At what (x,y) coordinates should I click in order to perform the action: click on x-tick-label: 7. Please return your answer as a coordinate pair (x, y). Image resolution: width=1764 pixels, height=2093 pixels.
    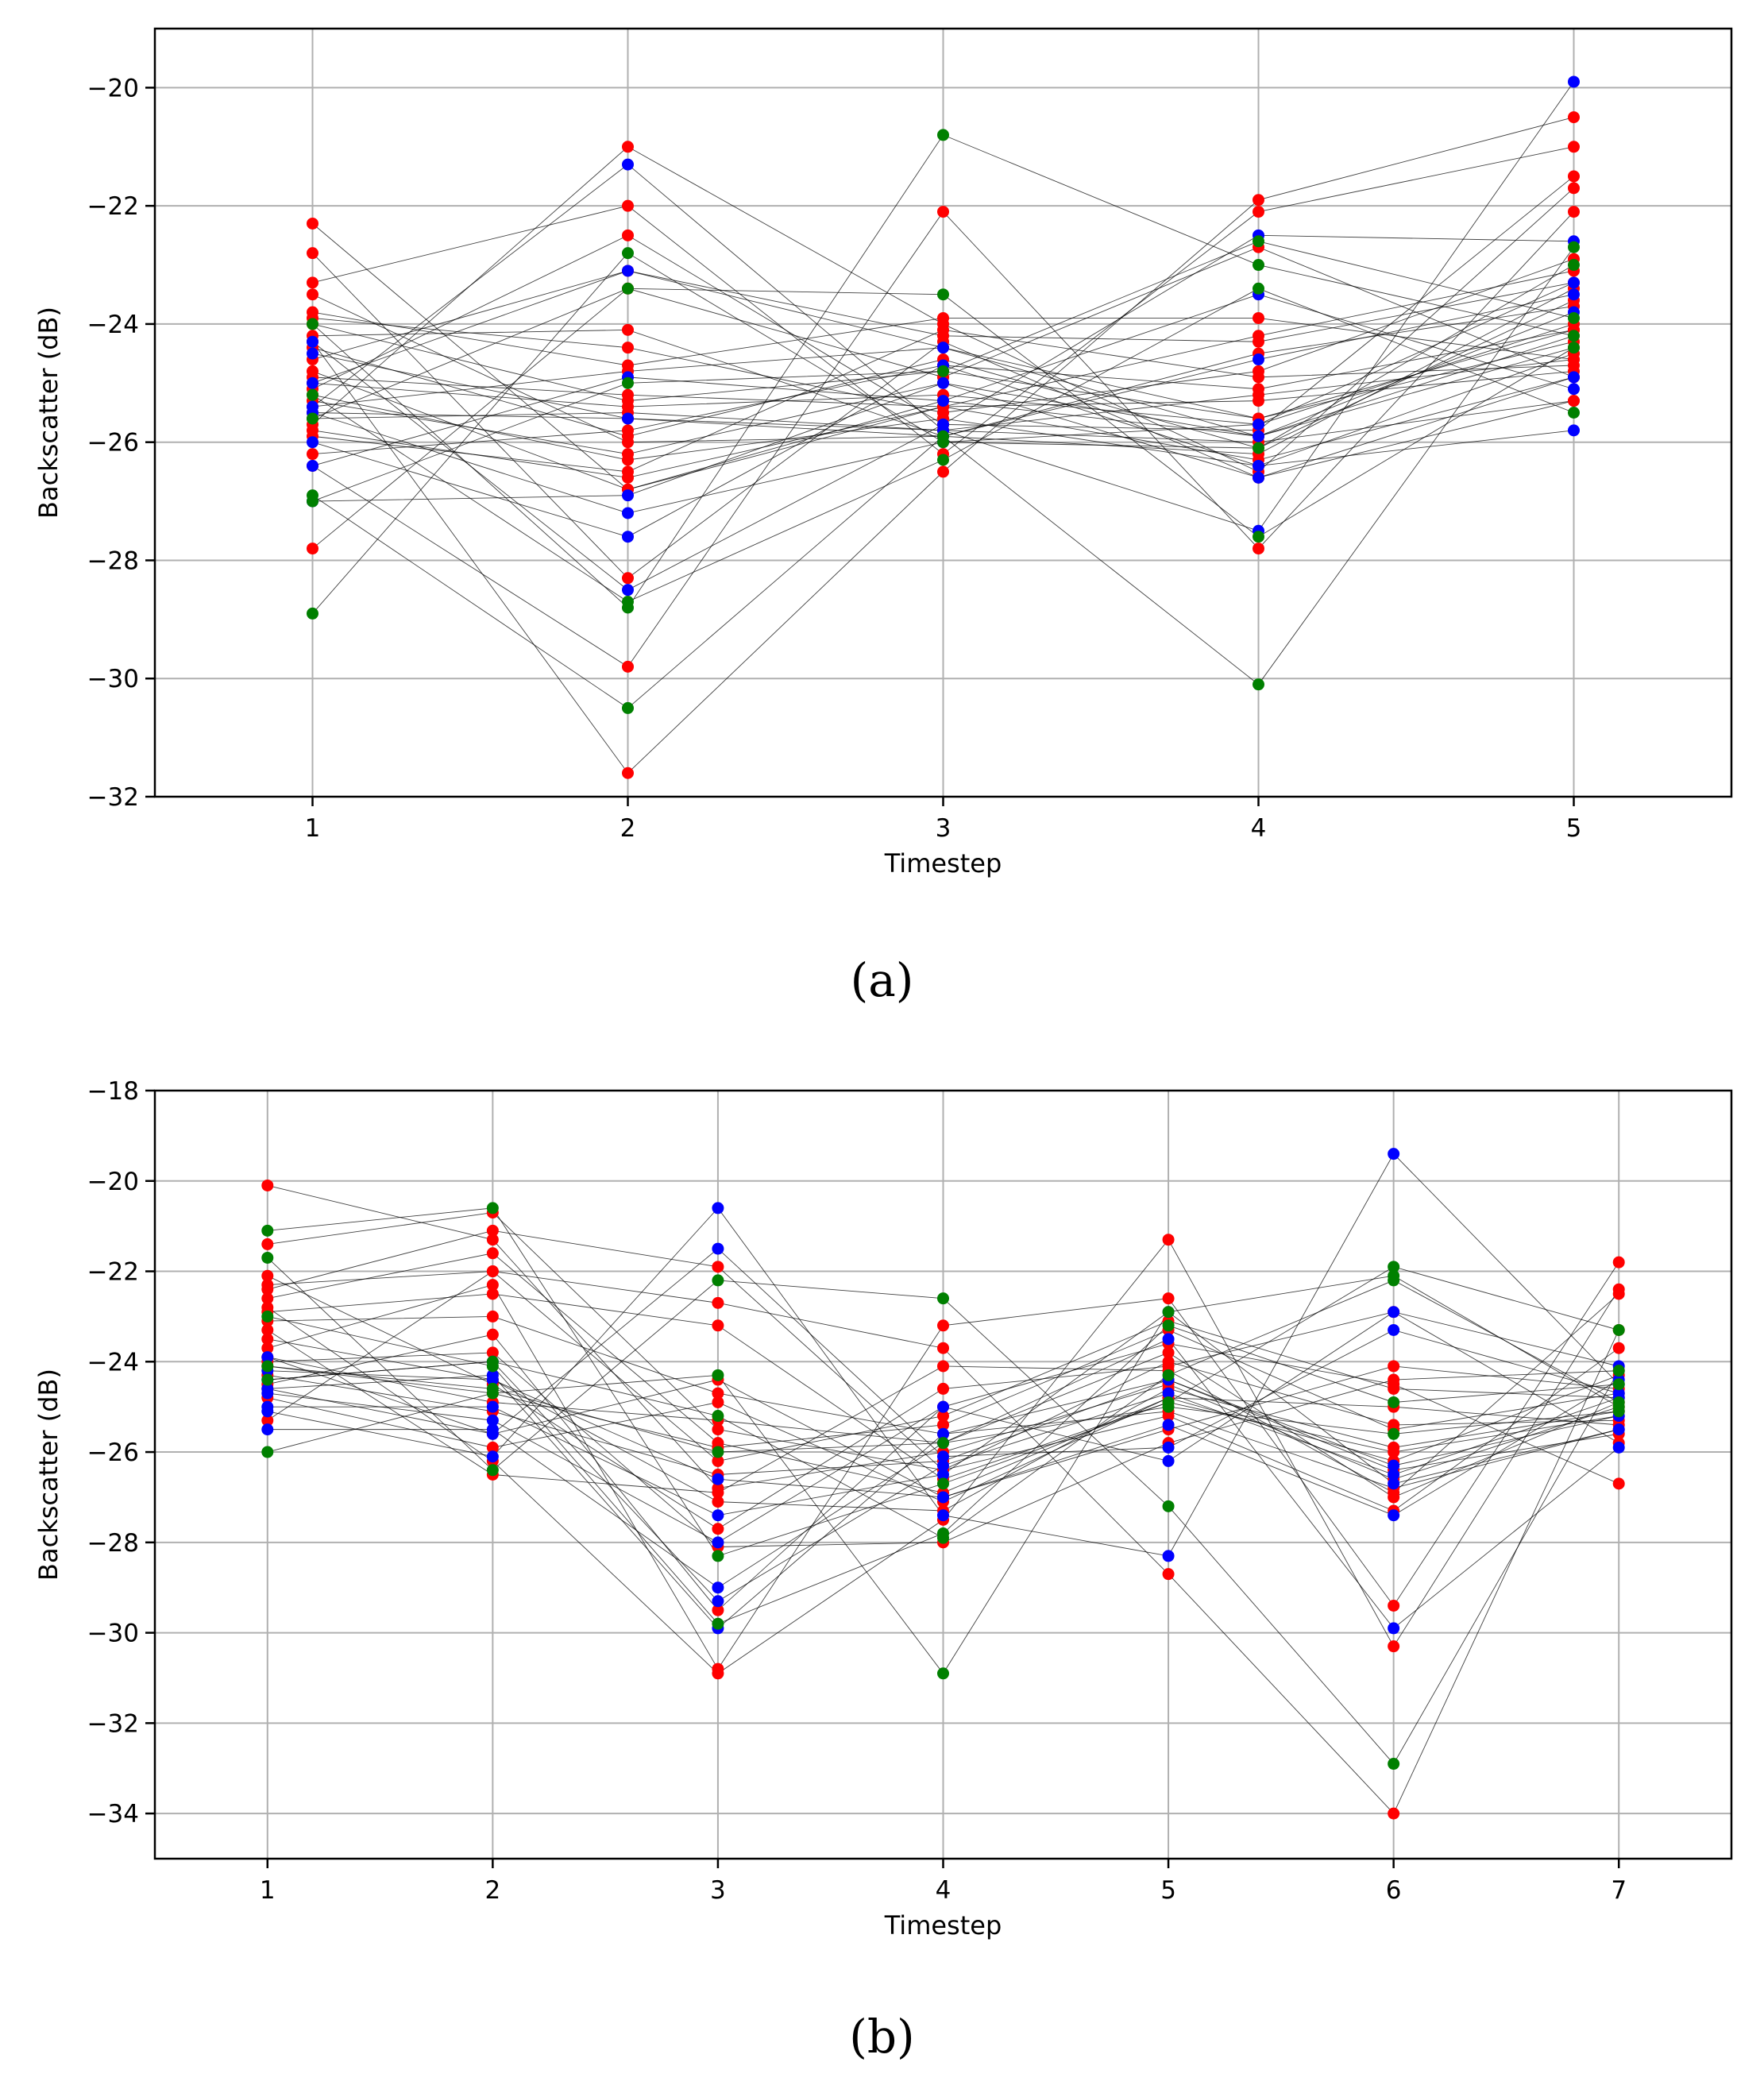
    Looking at the image, I should click on (1619, 1890).